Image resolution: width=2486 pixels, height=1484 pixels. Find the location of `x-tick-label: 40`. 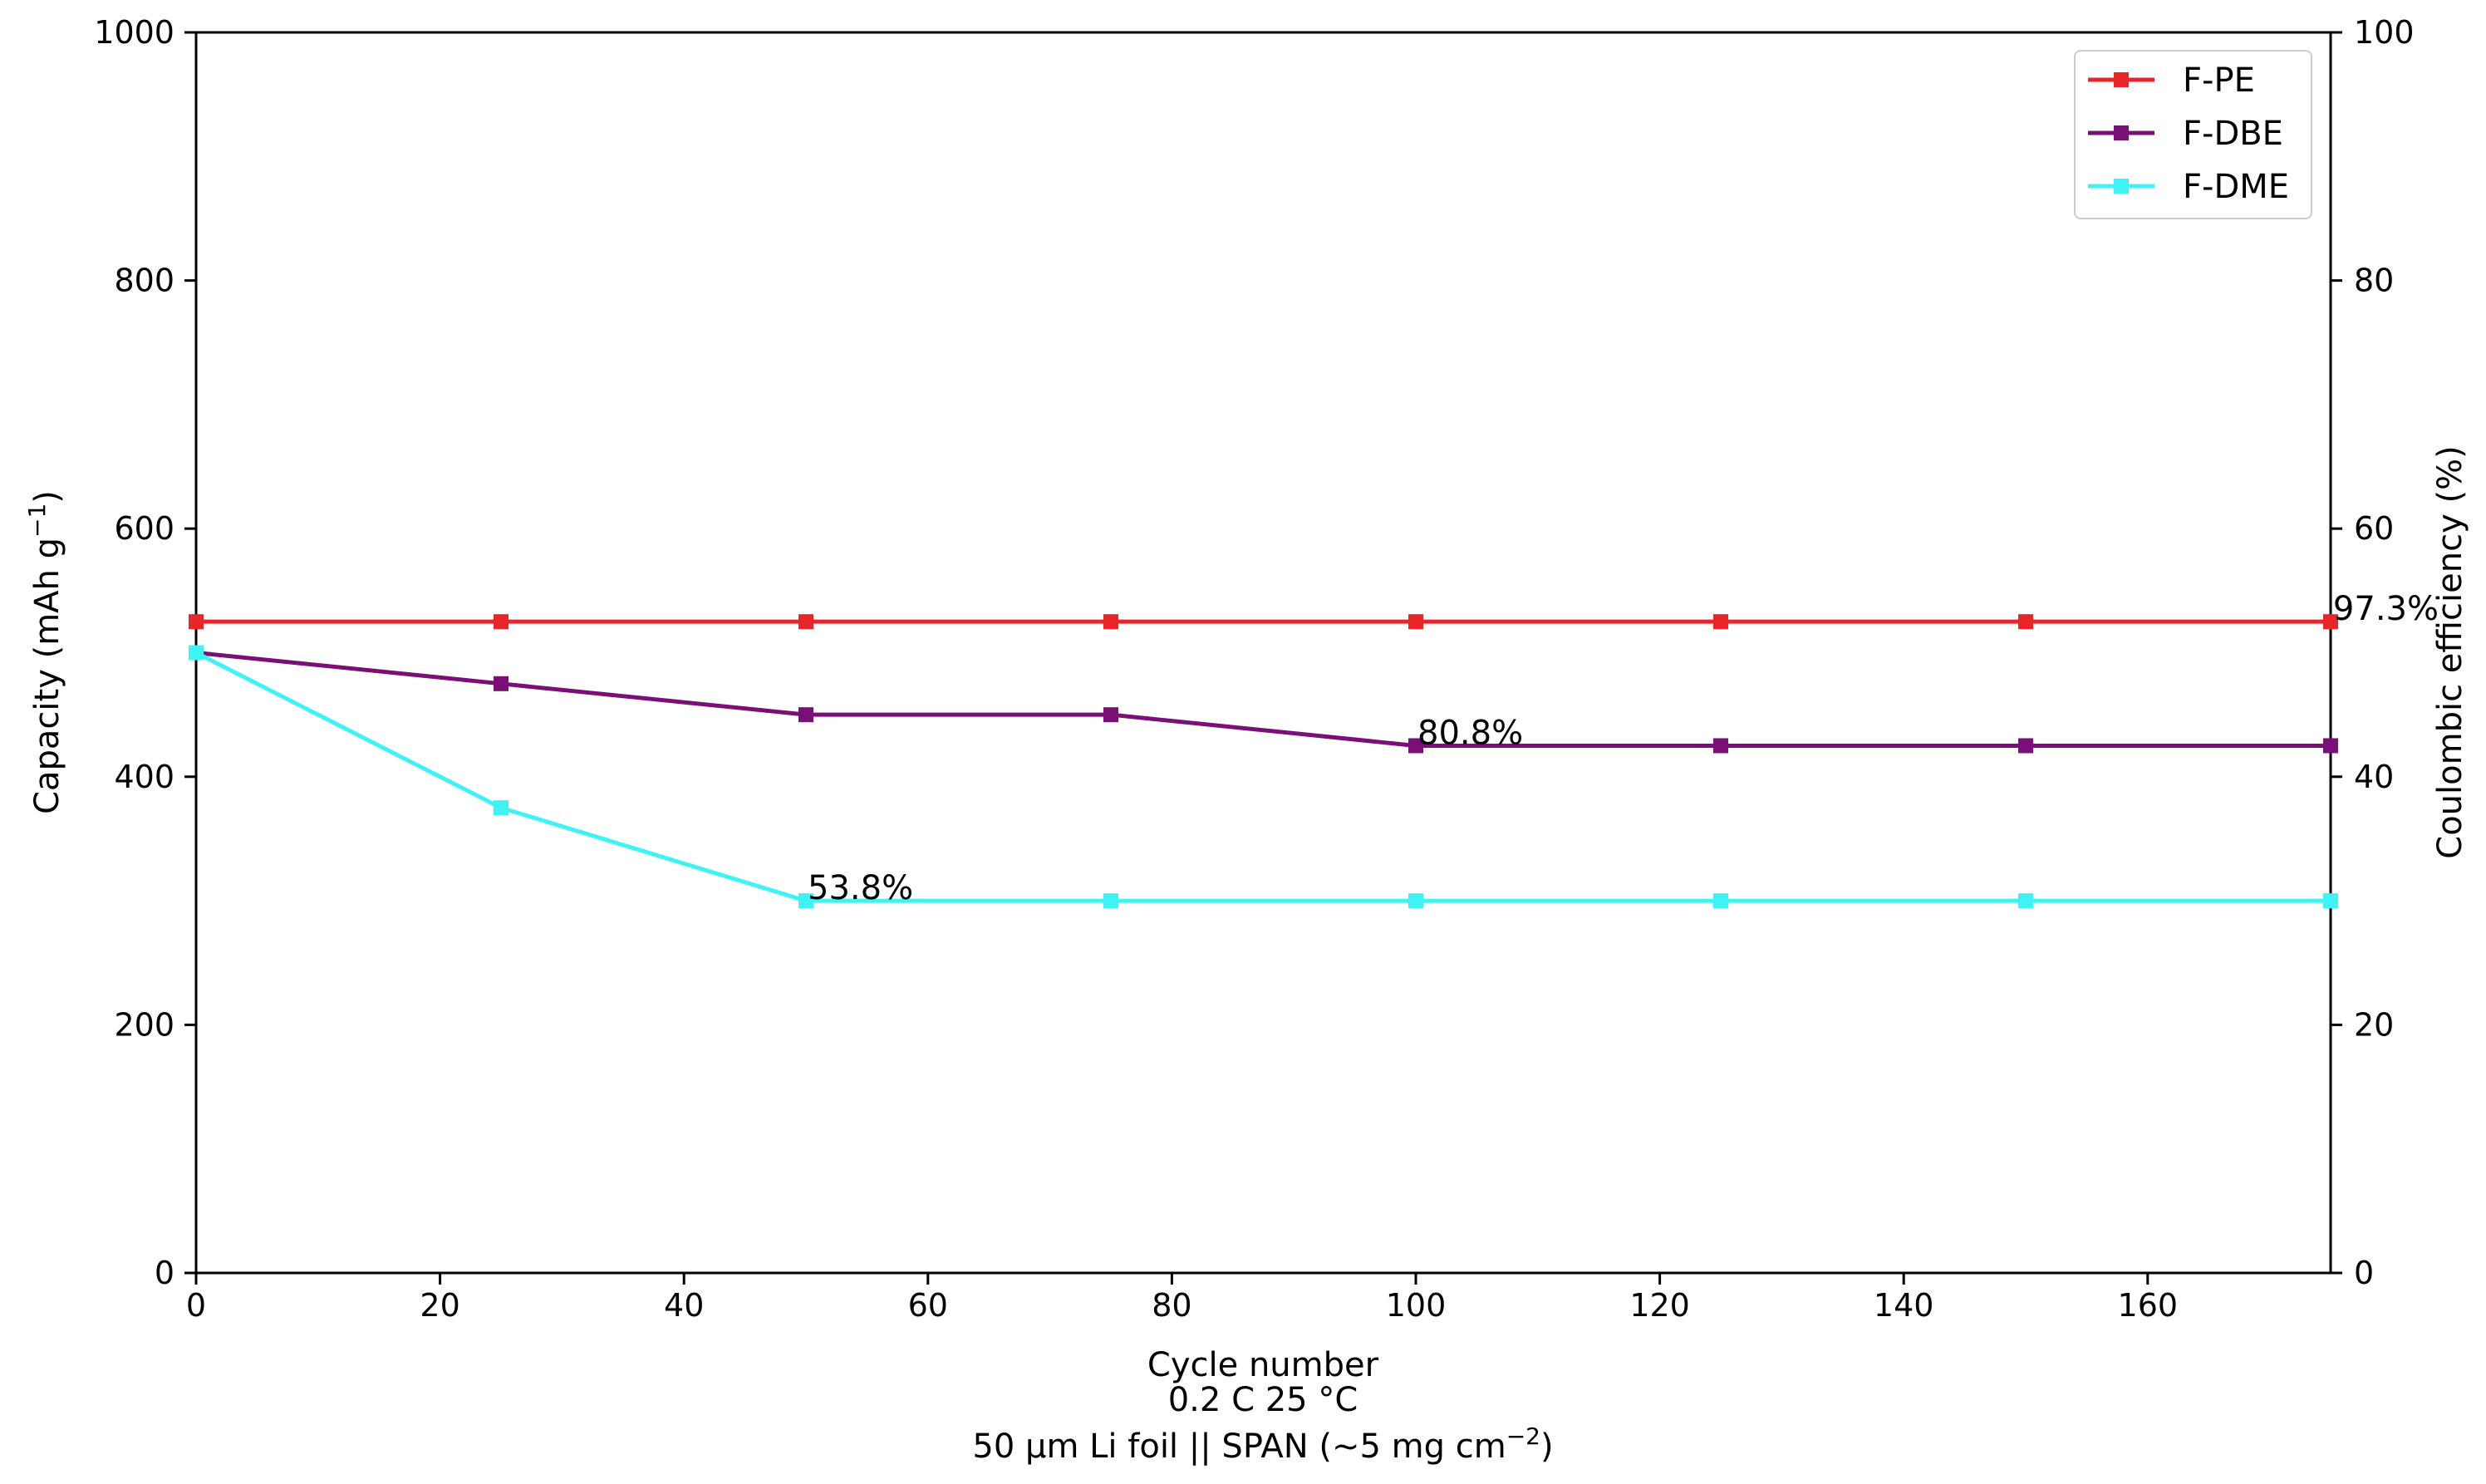

x-tick-label: 40 is located at coordinates (684, 1305).